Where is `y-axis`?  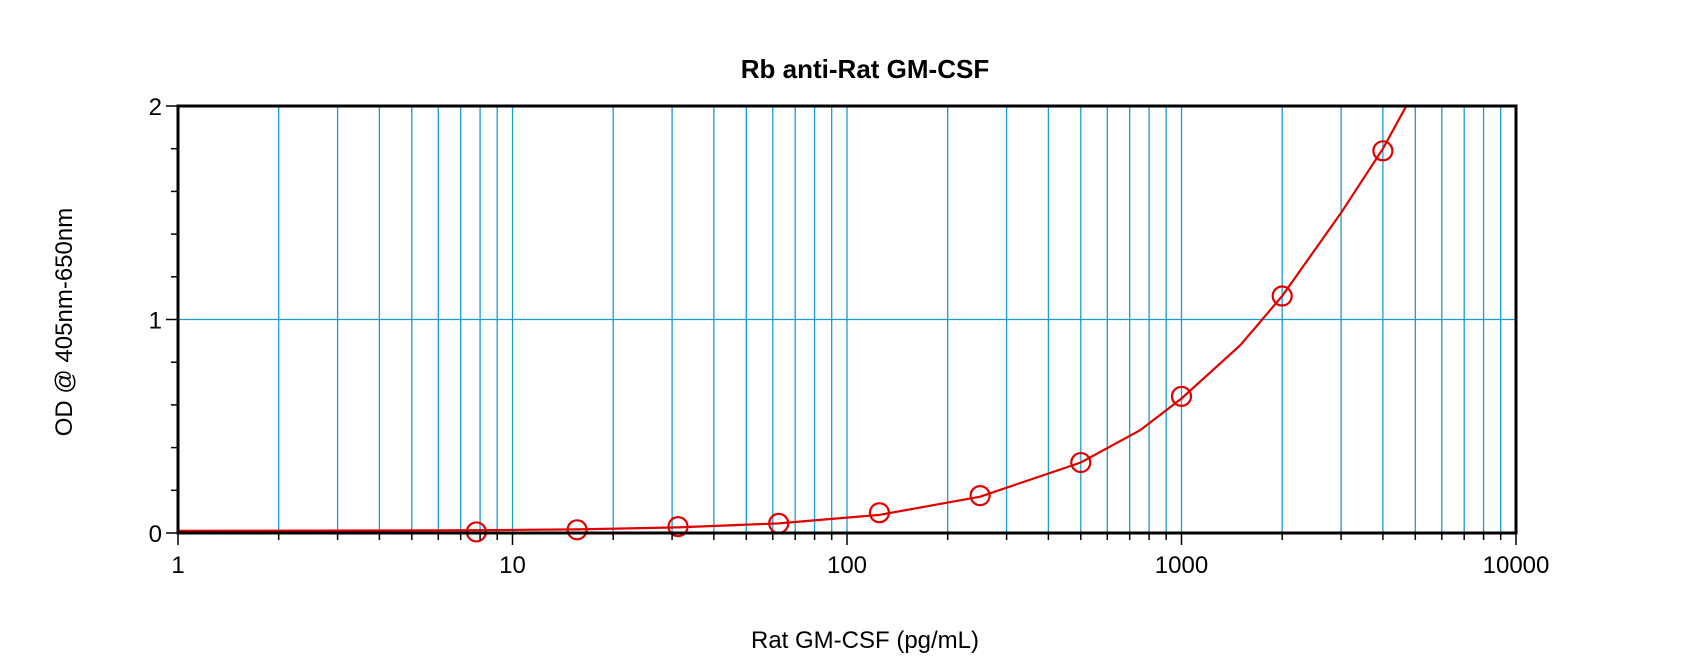
y-axis is located at coordinates (172, 319).